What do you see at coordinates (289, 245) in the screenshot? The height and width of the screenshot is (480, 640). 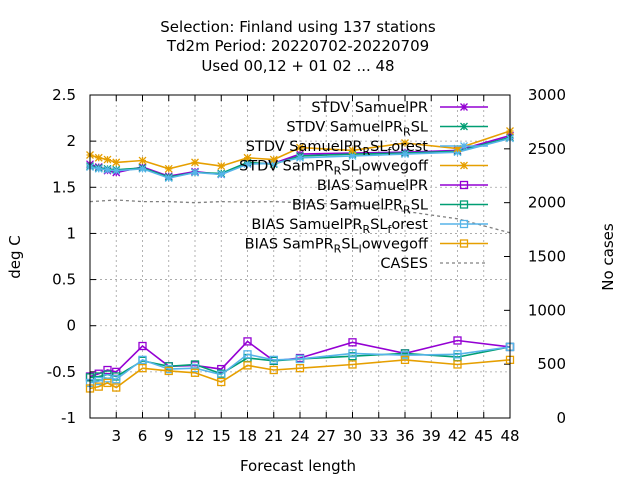 I see `legend-label-part: BIAS SamPR` at bounding box center [289, 245].